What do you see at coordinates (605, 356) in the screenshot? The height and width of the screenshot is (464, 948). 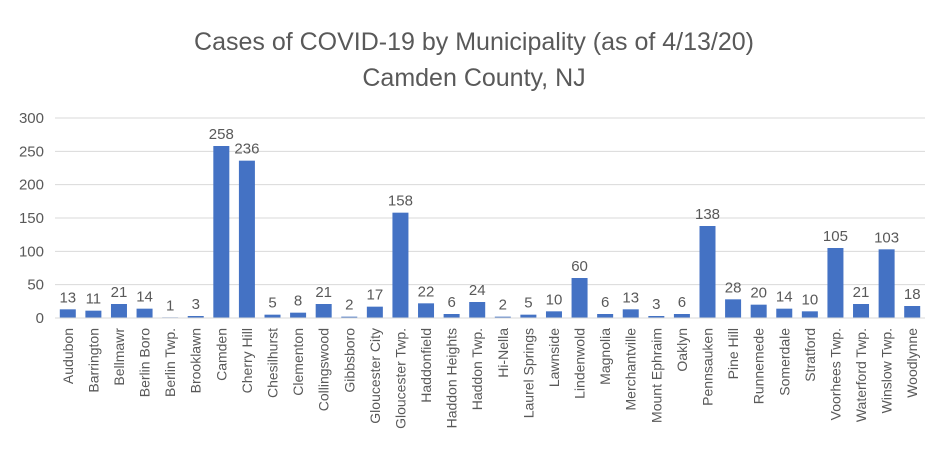 I see `category-label: Magnolia` at bounding box center [605, 356].